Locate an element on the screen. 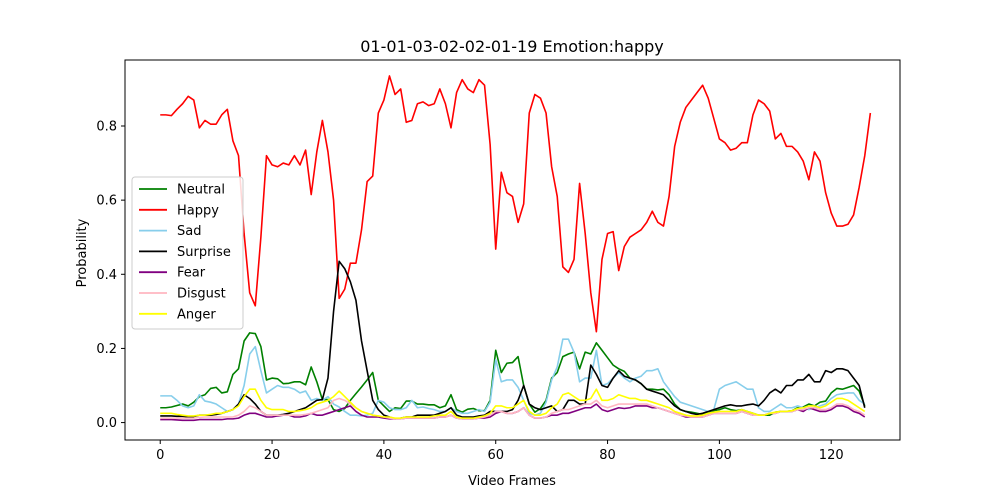 The width and height of the screenshot is (1000, 500). legend-box is located at coordinates (187, 253).